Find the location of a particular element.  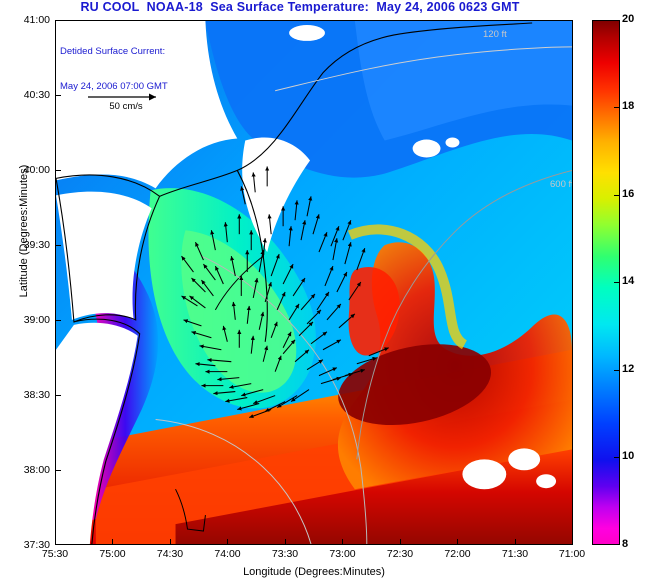

xtick-0: 75:30 is located at coordinates (55, 554).